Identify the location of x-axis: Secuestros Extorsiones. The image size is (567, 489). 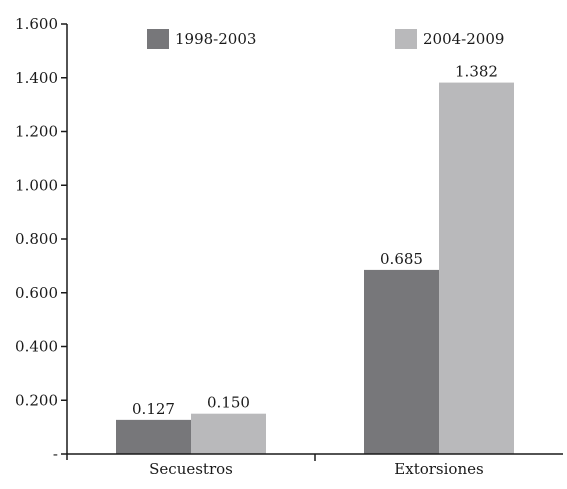
(315, 465).